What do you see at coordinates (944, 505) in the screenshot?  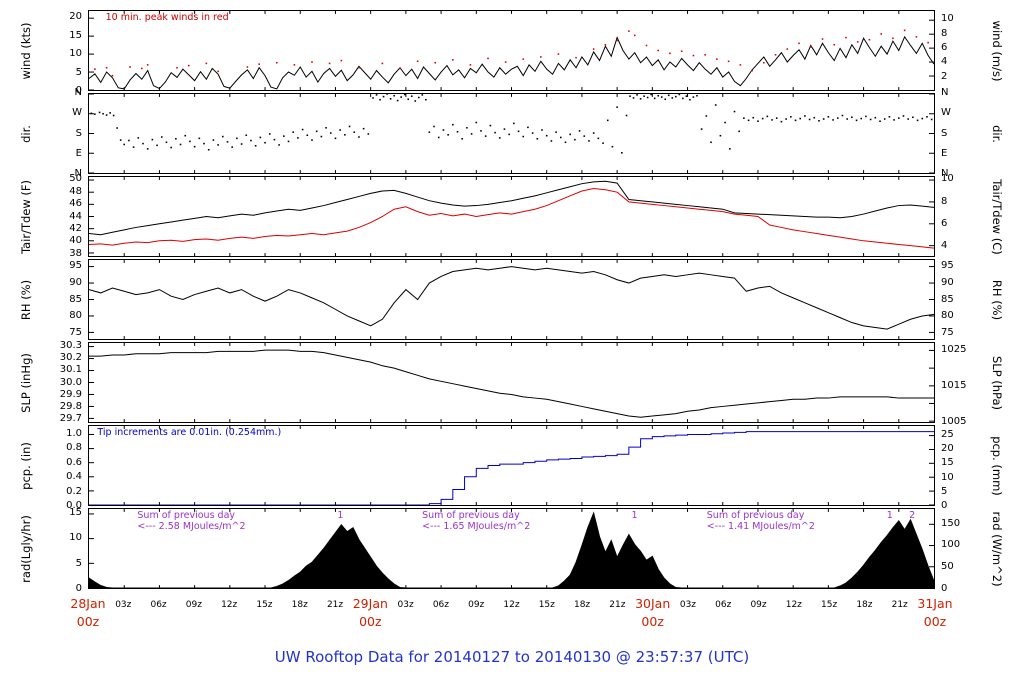 I see `ytick-right-pcp: 0` at bounding box center [944, 505].